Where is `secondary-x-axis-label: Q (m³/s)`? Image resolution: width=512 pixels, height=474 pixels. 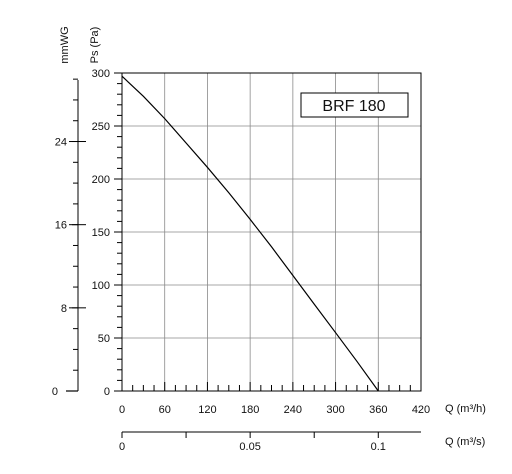
secondary-x-axis-label: Q (m³/s) is located at coordinates (465, 442).